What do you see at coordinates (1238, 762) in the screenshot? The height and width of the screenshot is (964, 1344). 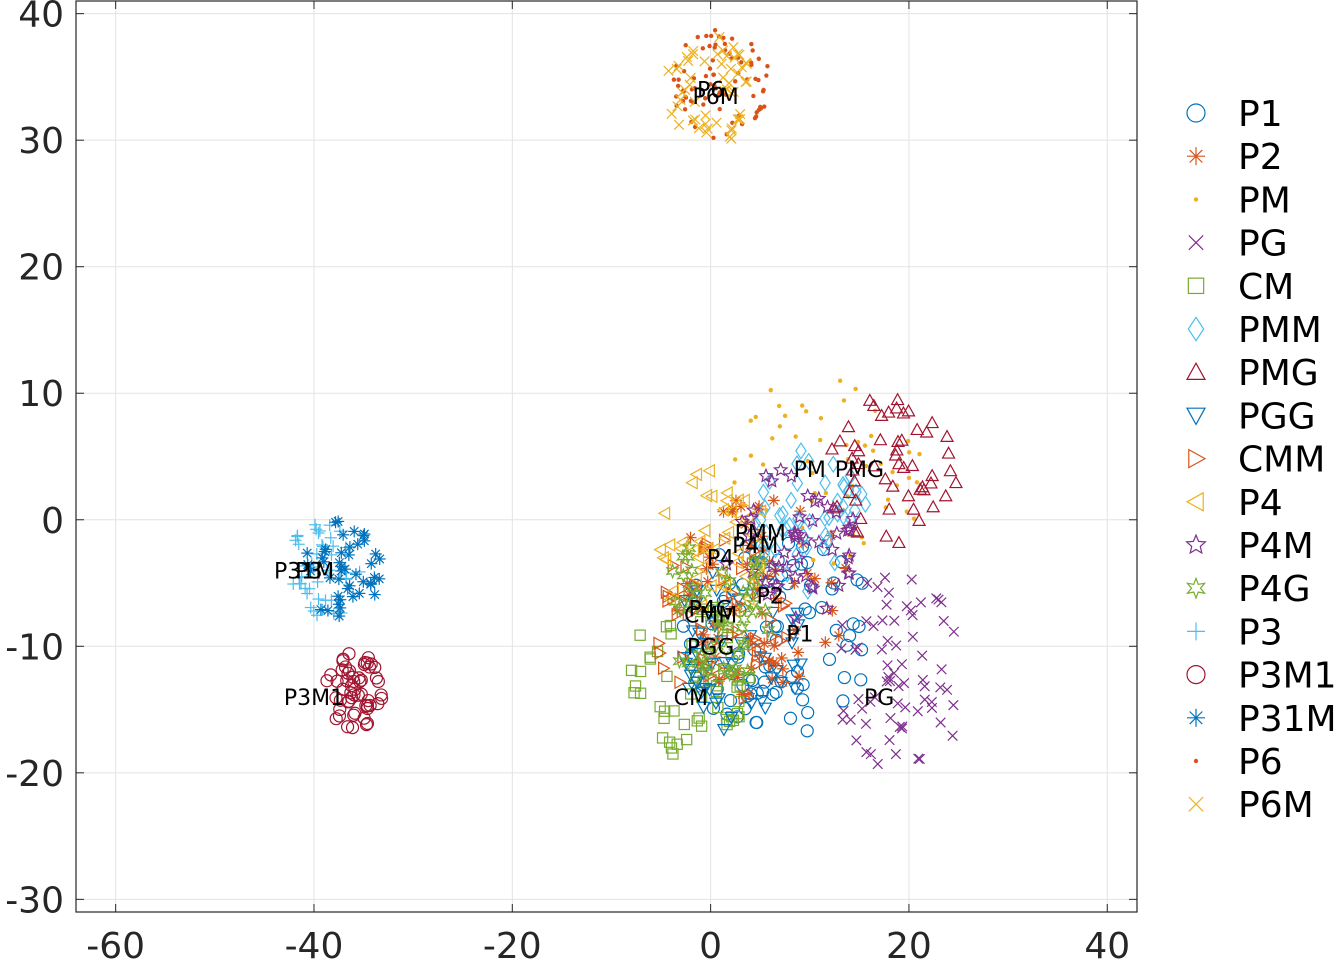 I see `legend-item: P6` at bounding box center [1238, 762].